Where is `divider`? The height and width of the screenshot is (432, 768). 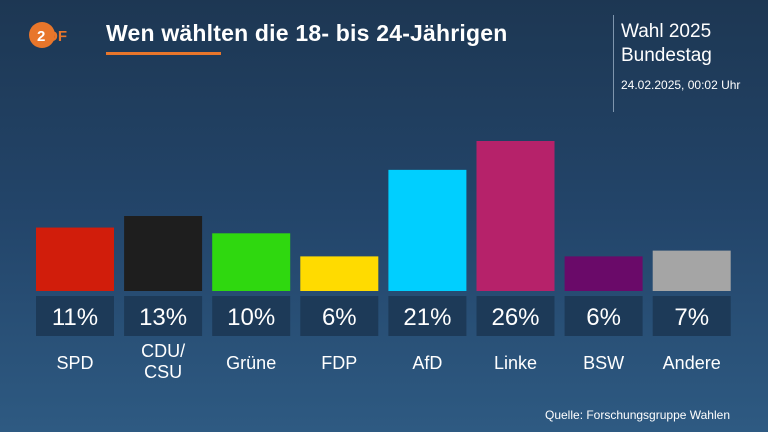
divider is located at coordinates (613, 63).